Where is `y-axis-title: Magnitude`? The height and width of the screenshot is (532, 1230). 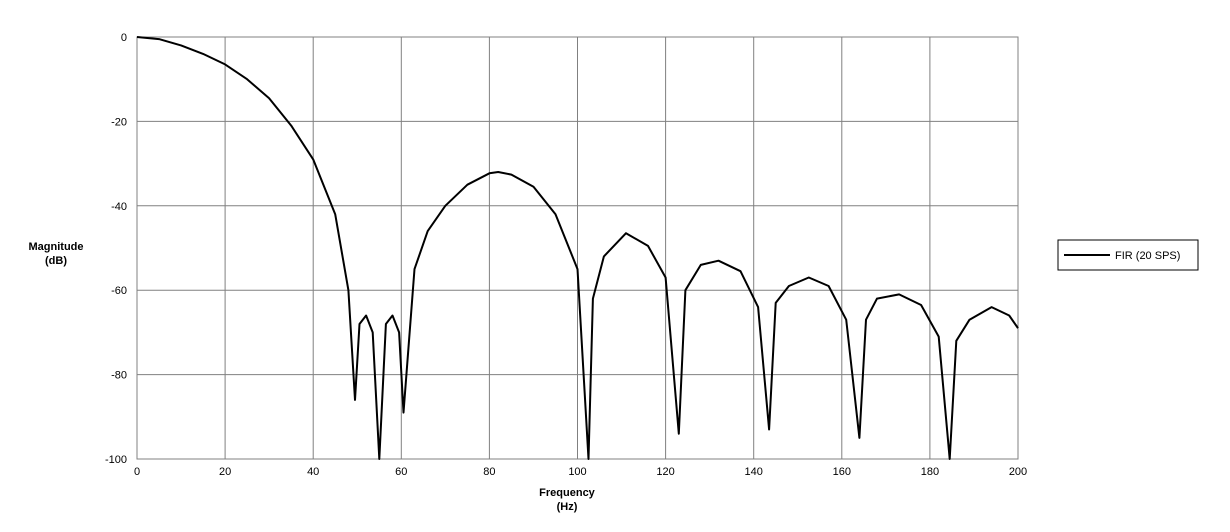
y-axis-title: Magnitude is located at coordinates (56, 247).